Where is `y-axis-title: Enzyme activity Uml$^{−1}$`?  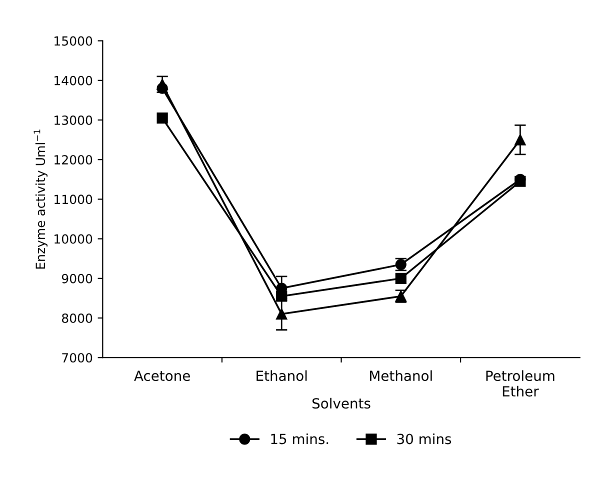
y-axis-title: Enzyme activity Uml$^{−1}$ is located at coordinates (41, 199).